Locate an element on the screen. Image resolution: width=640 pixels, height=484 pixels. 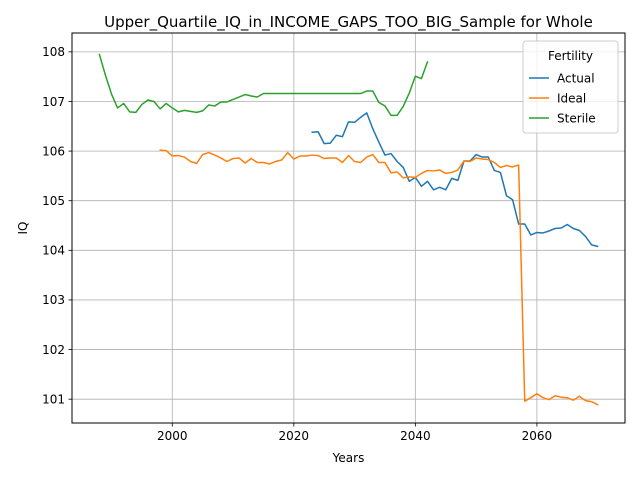
legend-label-actual: Actual is located at coordinates (576, 78).